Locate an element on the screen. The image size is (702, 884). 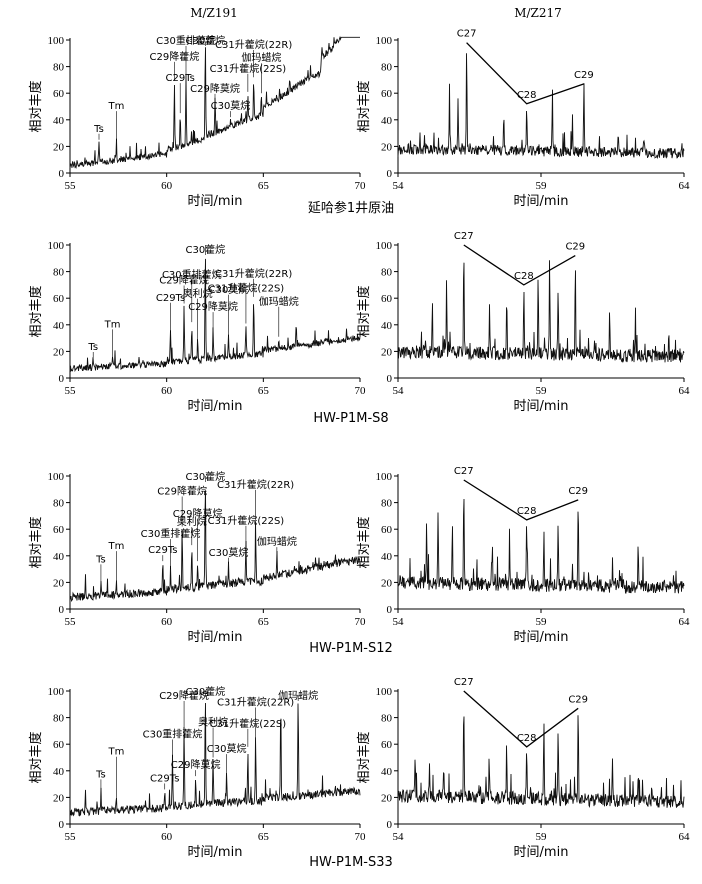
peak-label: C29 is located at coordinates (575, 247).